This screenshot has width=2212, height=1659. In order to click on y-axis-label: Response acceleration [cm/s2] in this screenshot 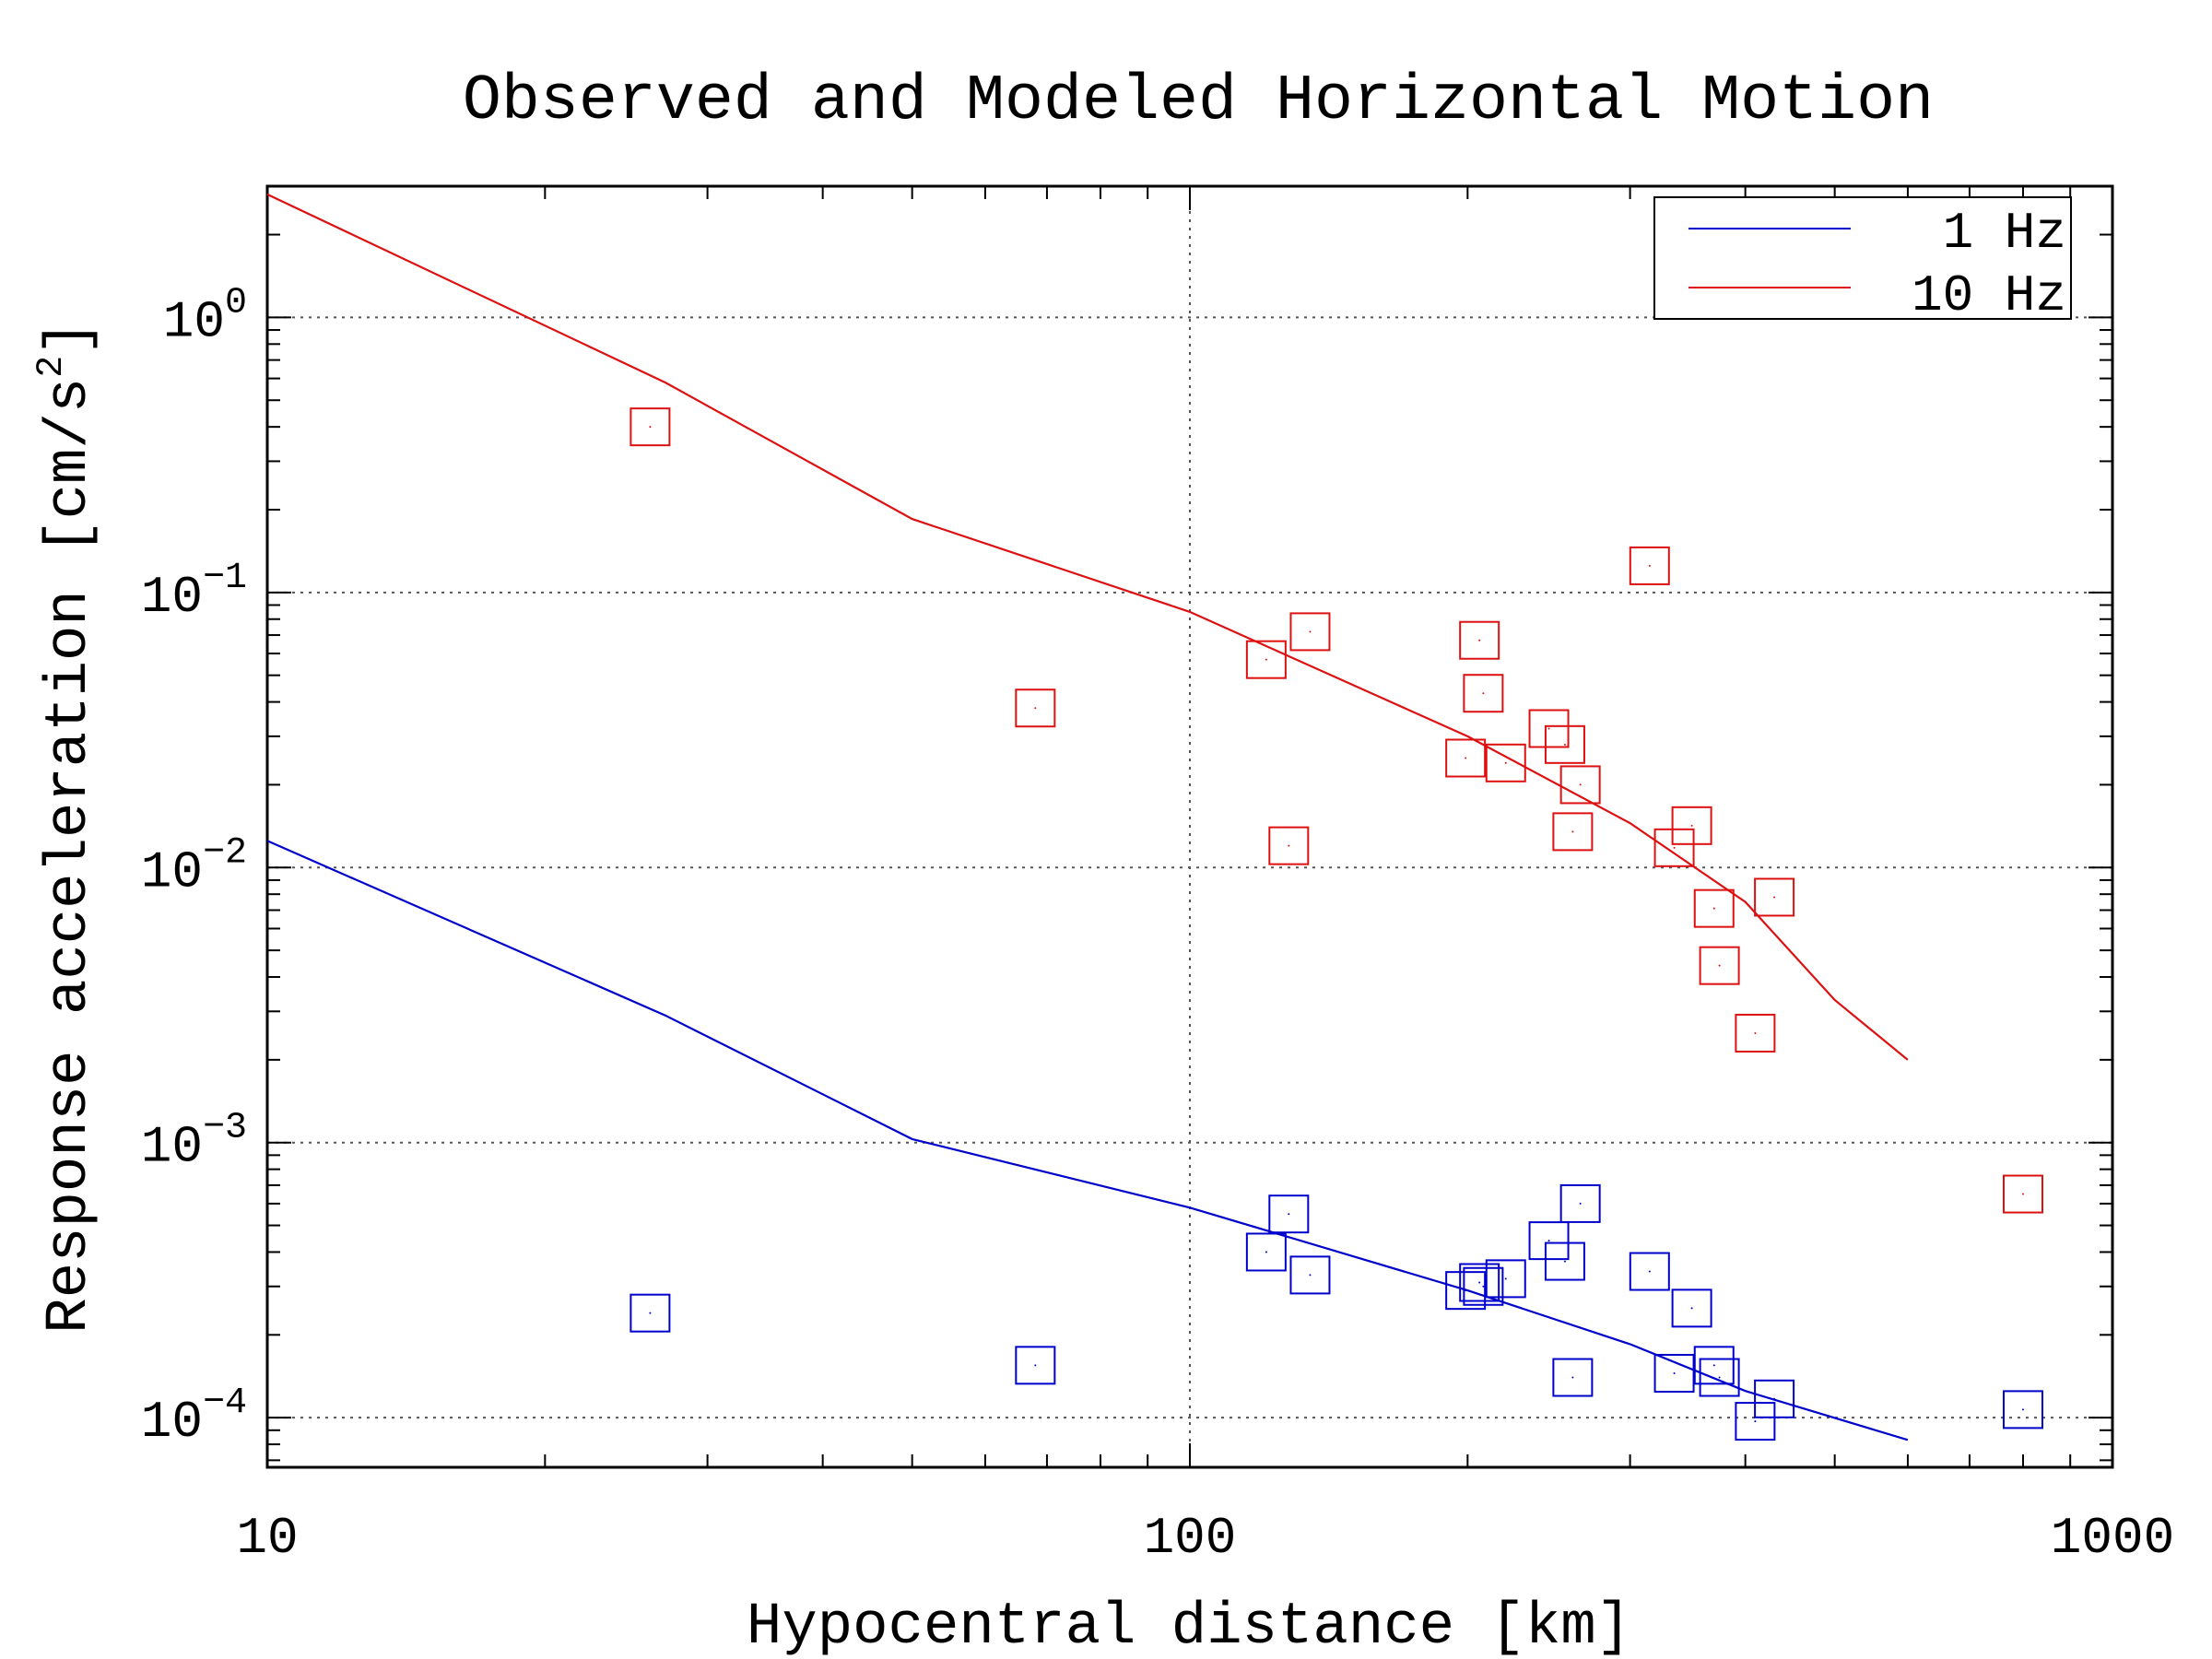, I will do `click(67, 826)`.